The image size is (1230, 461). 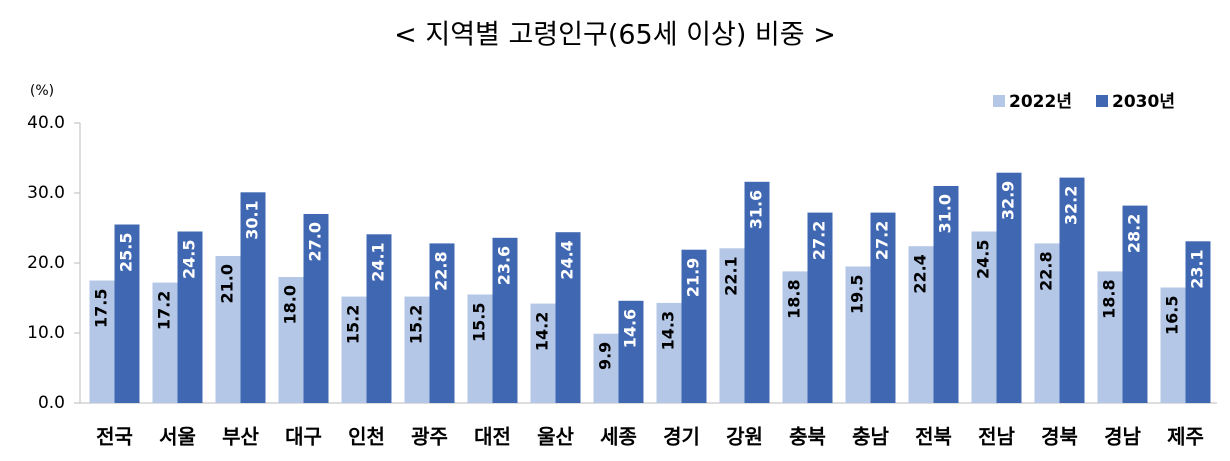 I want to click on y-unit: (%), so click(x=42, y=91).